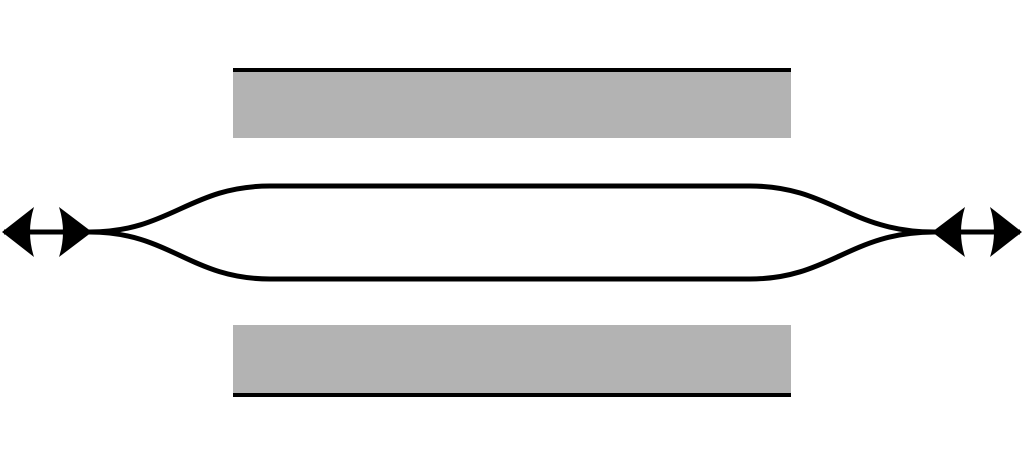  What do you see at coordinates (47, 232) in the screenshot?
I see `left-double-arrow-icon` at bounding box center [47, 232].